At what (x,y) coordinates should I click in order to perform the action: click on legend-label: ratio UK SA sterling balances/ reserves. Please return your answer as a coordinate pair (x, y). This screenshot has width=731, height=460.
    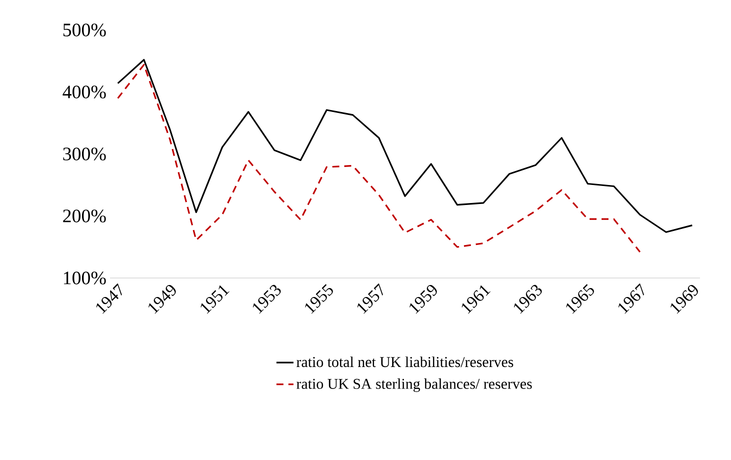
    Looking at the image, I should click on (414, 385).